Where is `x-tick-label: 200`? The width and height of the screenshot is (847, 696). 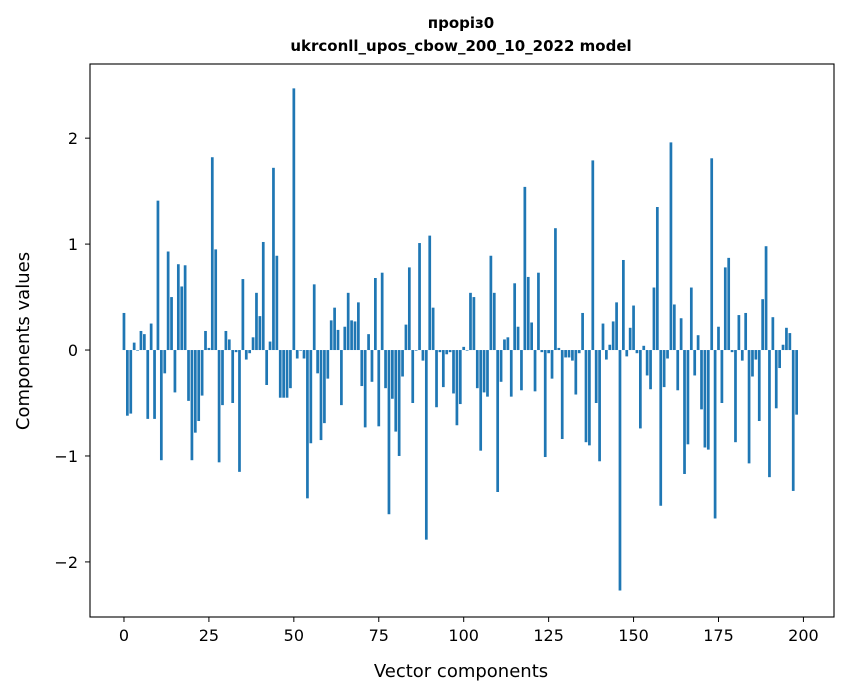
x-tick-label: 200 is located at coordinates (803, 635).